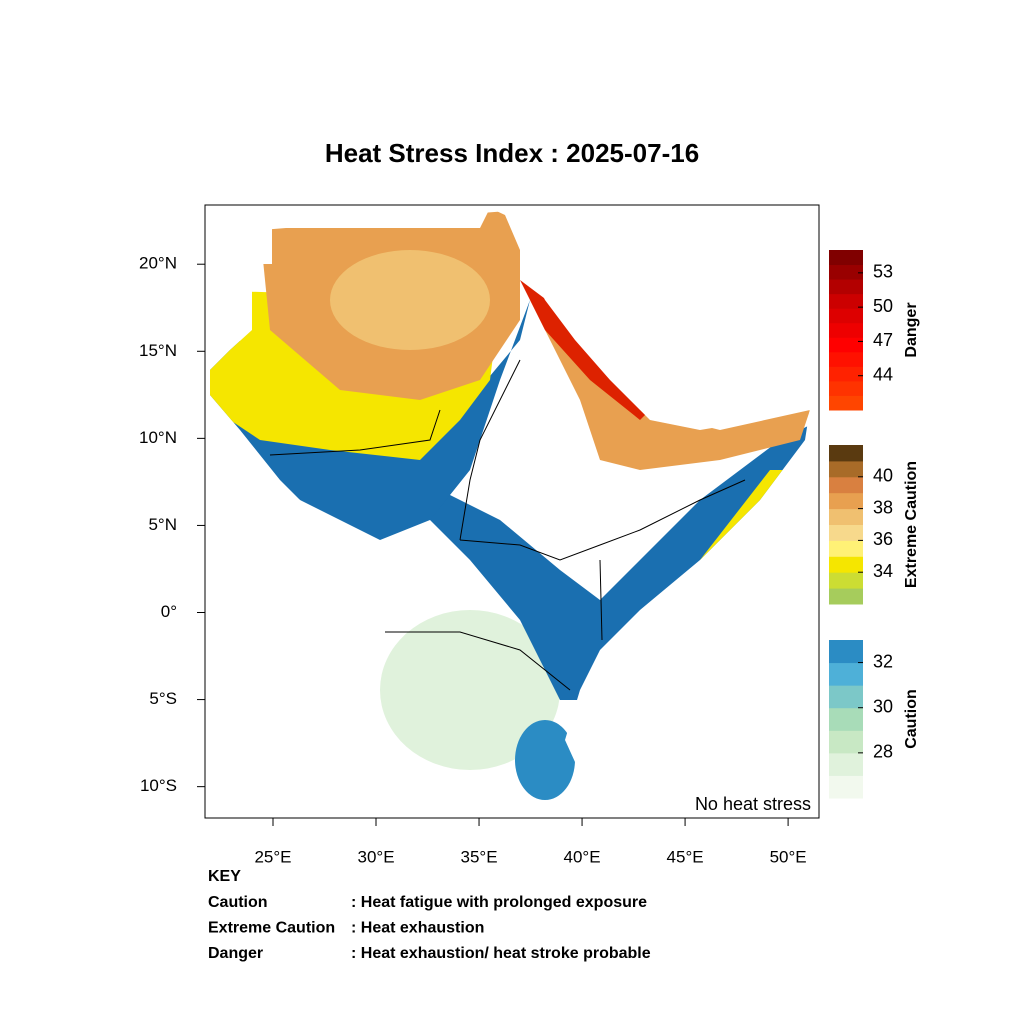  What do you see at coordinates (499, 902) in the screenshot?
I see `key-description: : Heat fatigue with prolonged exposure` at bounding box center [499, 902].